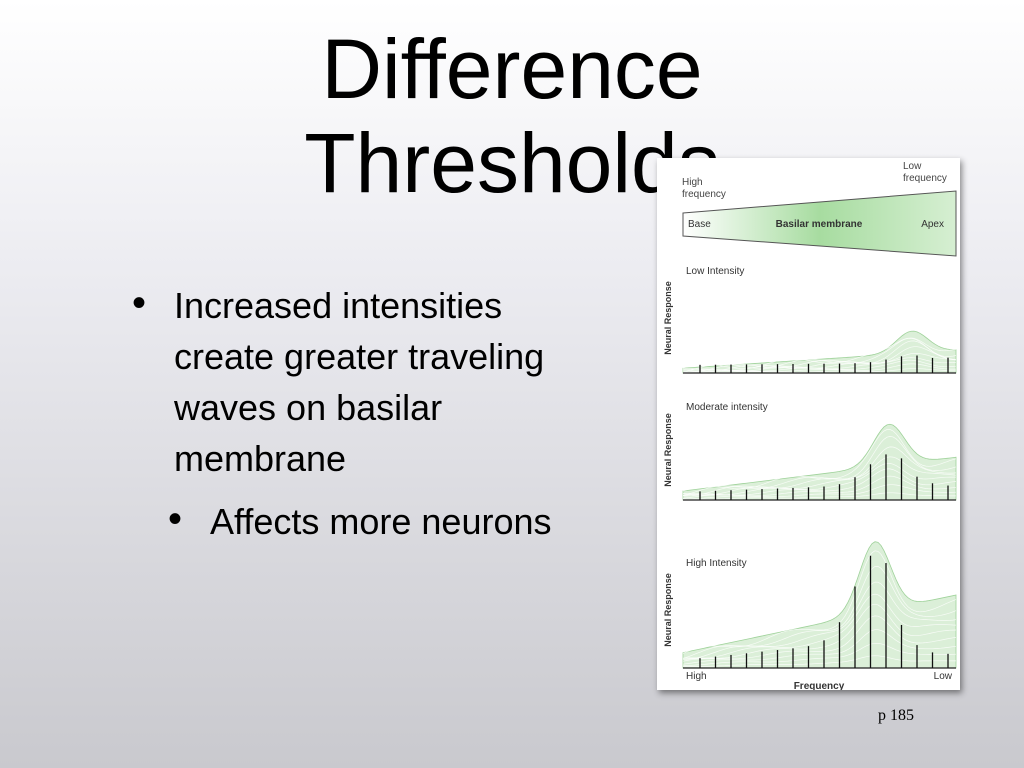 This screenshot has width=1024, height=768. Describe the element at coordinates (925, 178) in the screenshot. I see `low-frequency-line-2: frequency` at that location.